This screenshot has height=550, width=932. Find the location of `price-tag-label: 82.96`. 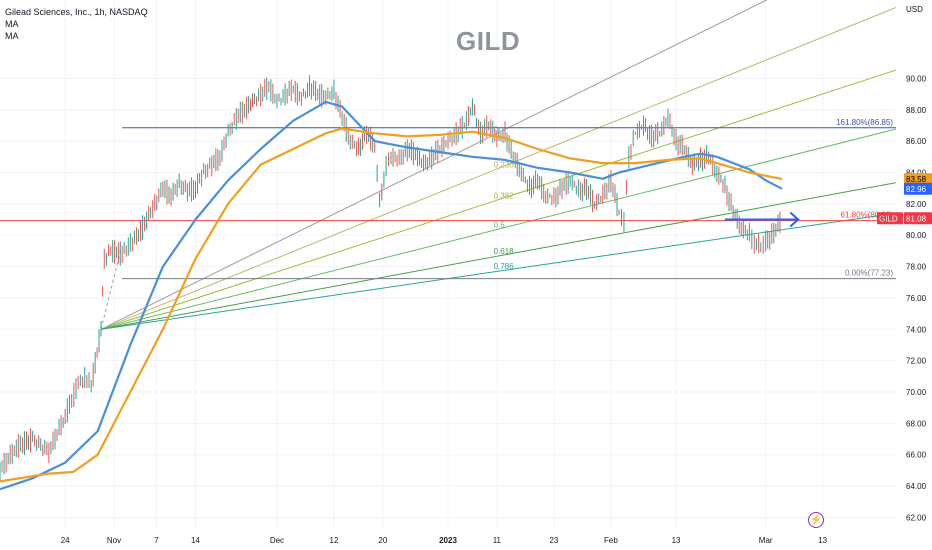

price-tag-label: 82.96 is located at coordinates (916, 189).